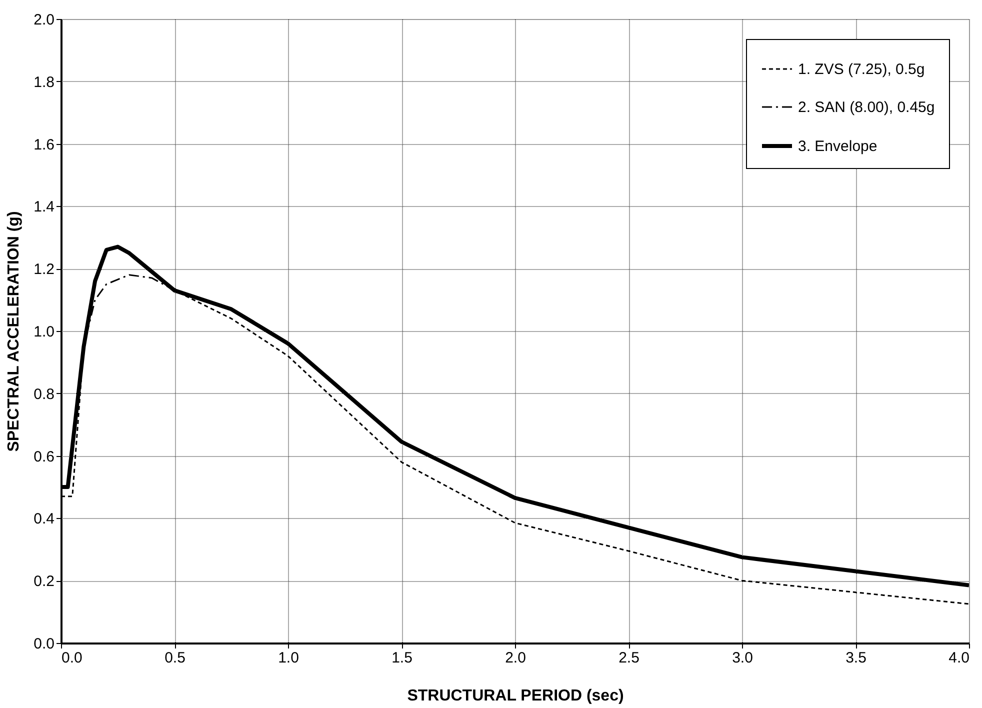 The image size is (982, 708). I want to click on x-tick-label: 3.0, so click(742, 658).